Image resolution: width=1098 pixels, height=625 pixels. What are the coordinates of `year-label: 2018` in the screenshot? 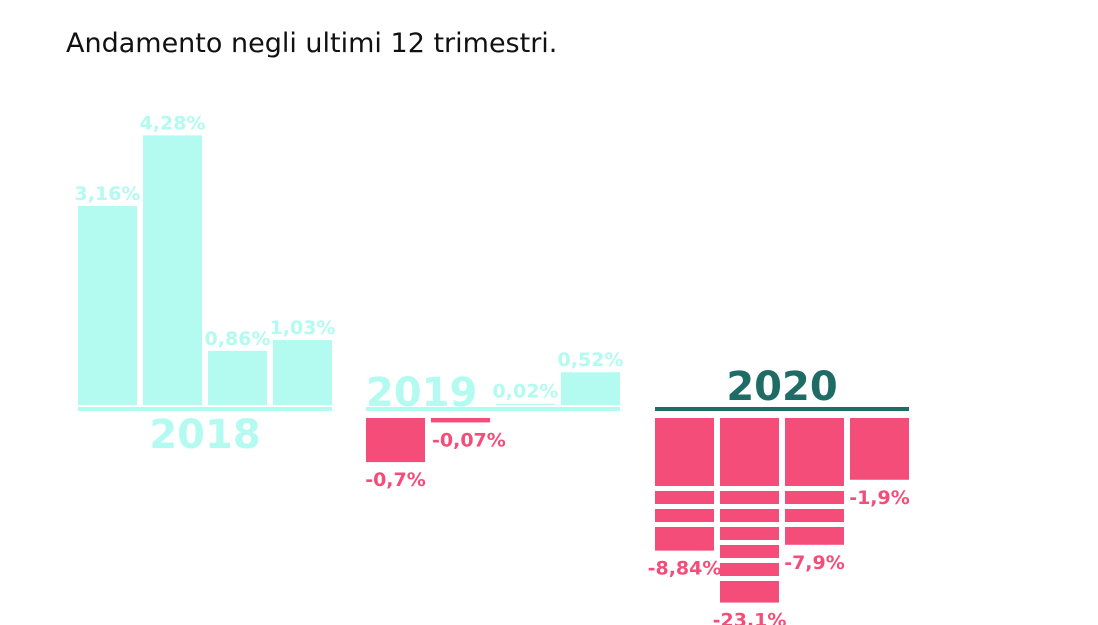 It's located at (204, 435).